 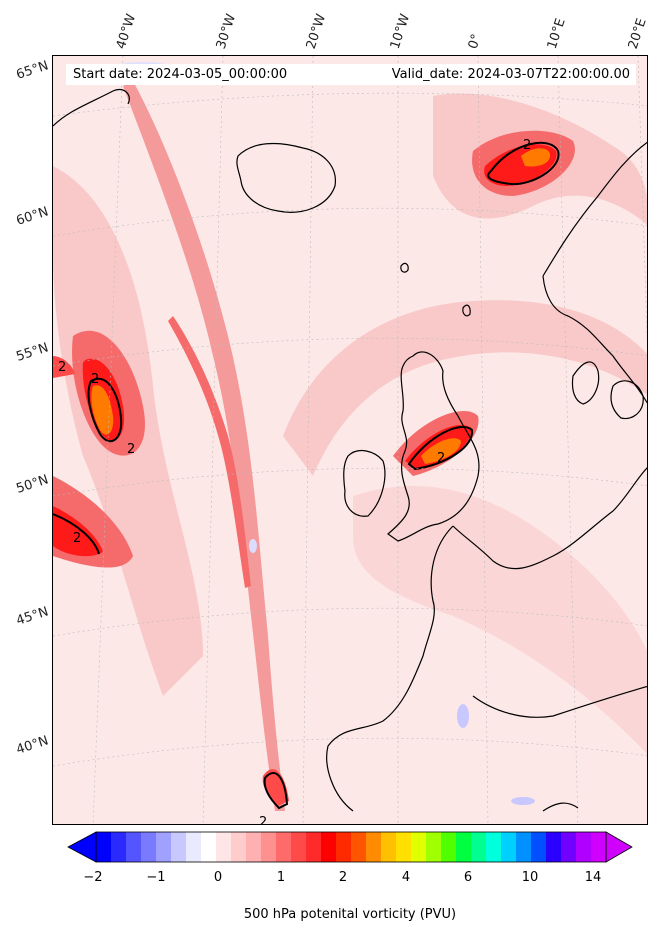 I want to click on coast-baltic, so click(x=627, y=400).